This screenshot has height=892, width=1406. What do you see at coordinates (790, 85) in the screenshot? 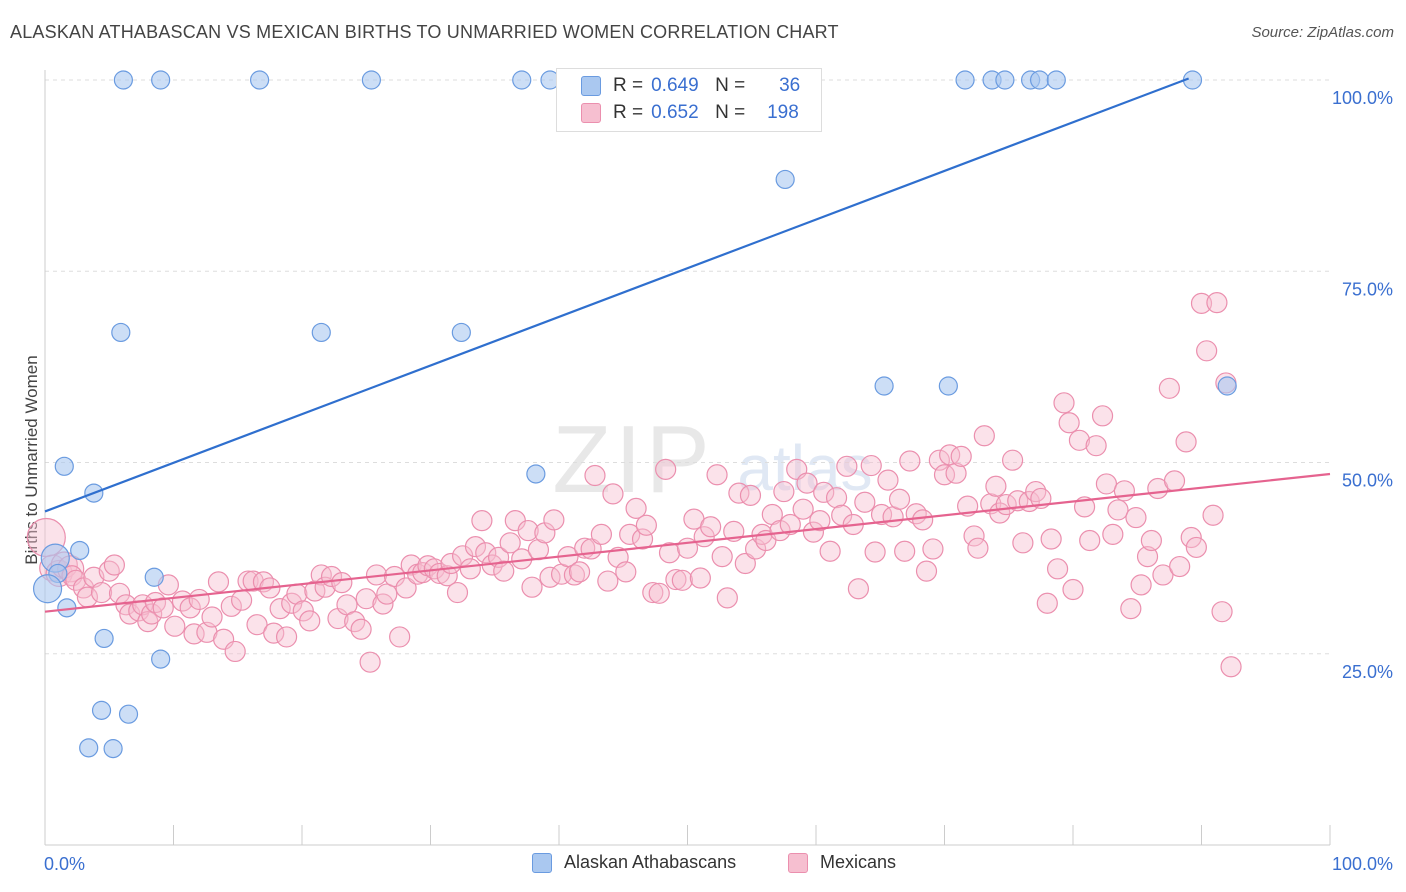
I see `n-value: 36` at bounding box center [790, 85].